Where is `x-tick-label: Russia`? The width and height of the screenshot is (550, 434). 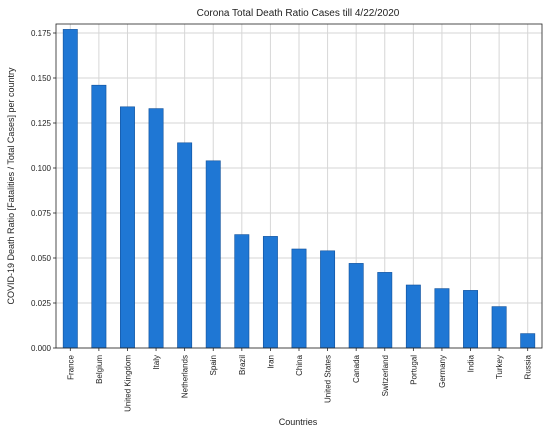
x-tick-label: Russia is located at coordinates (528, 366).